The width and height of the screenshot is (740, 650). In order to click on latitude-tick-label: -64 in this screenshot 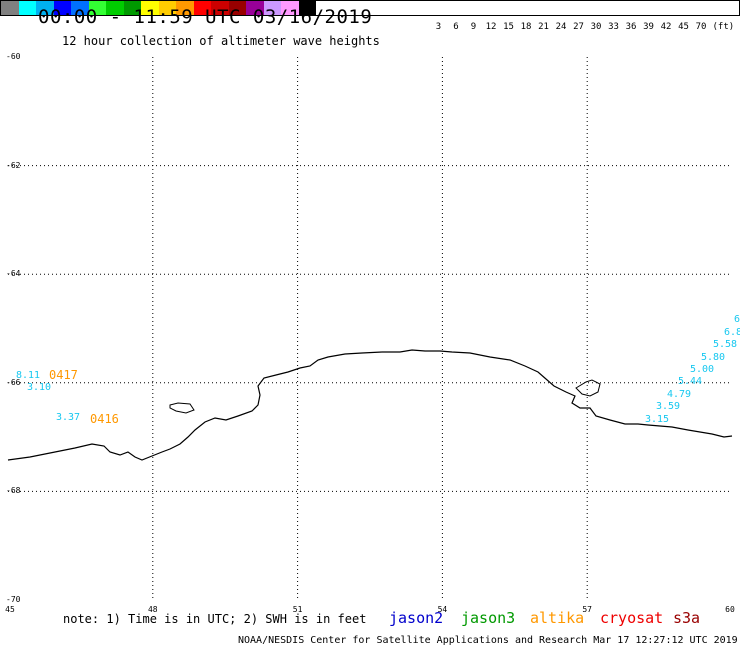, I will do `click(13, 274)`.